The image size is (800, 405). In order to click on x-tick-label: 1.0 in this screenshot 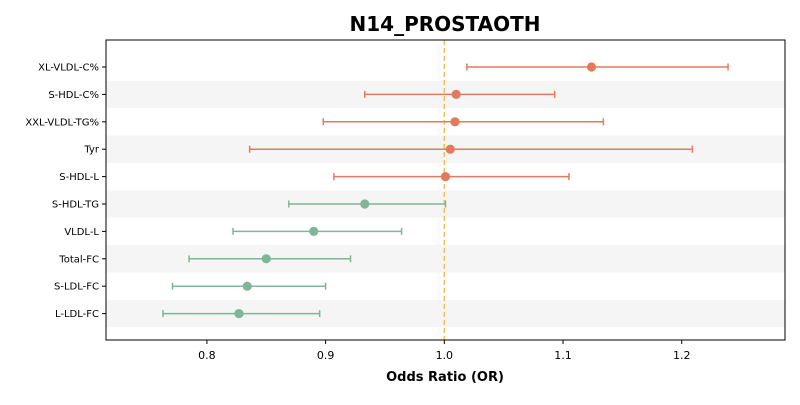, I will do `click(445, 355)`.